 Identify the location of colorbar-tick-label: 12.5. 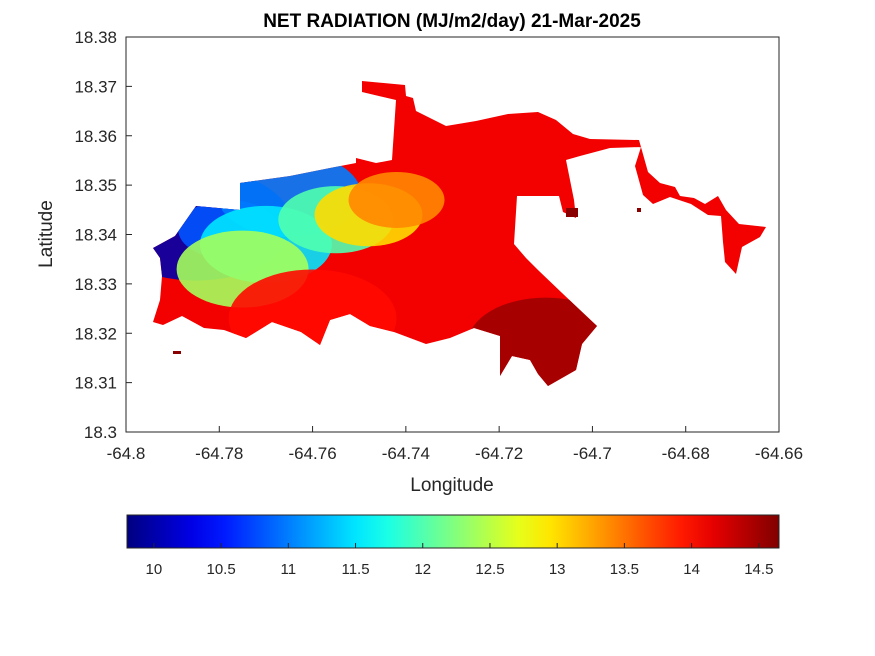
(489, 569).